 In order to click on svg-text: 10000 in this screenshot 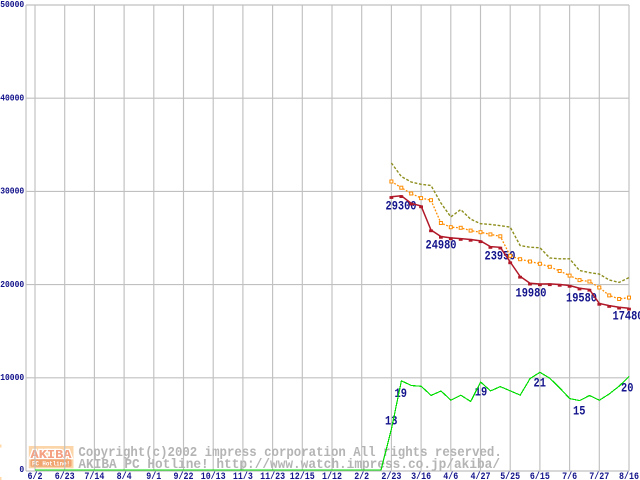, I will do `click(12, 377)`.